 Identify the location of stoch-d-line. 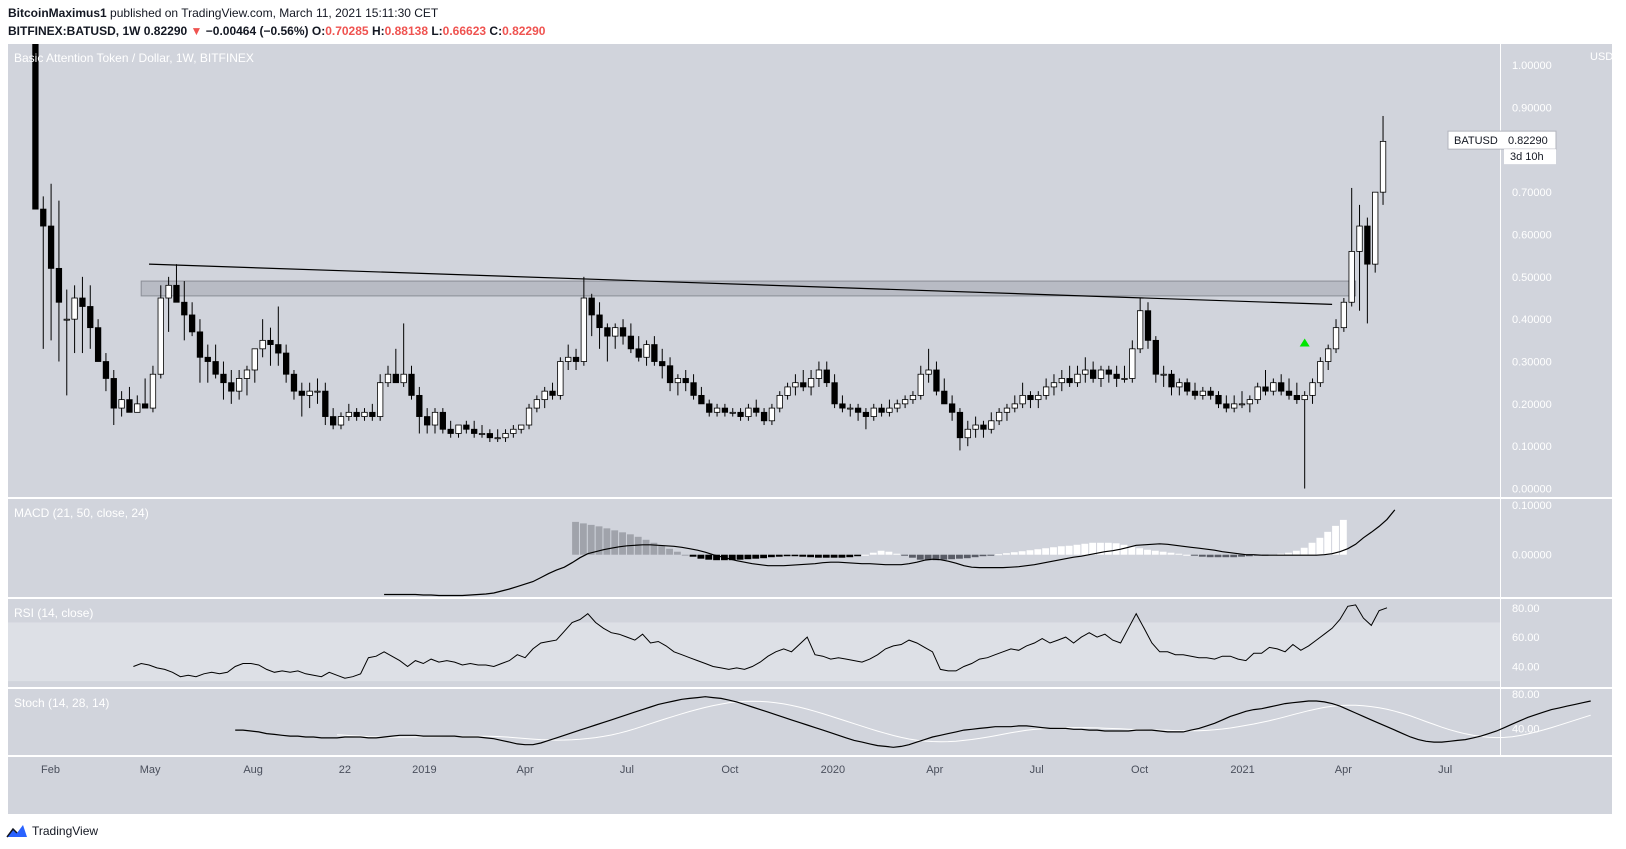
(964, 721).